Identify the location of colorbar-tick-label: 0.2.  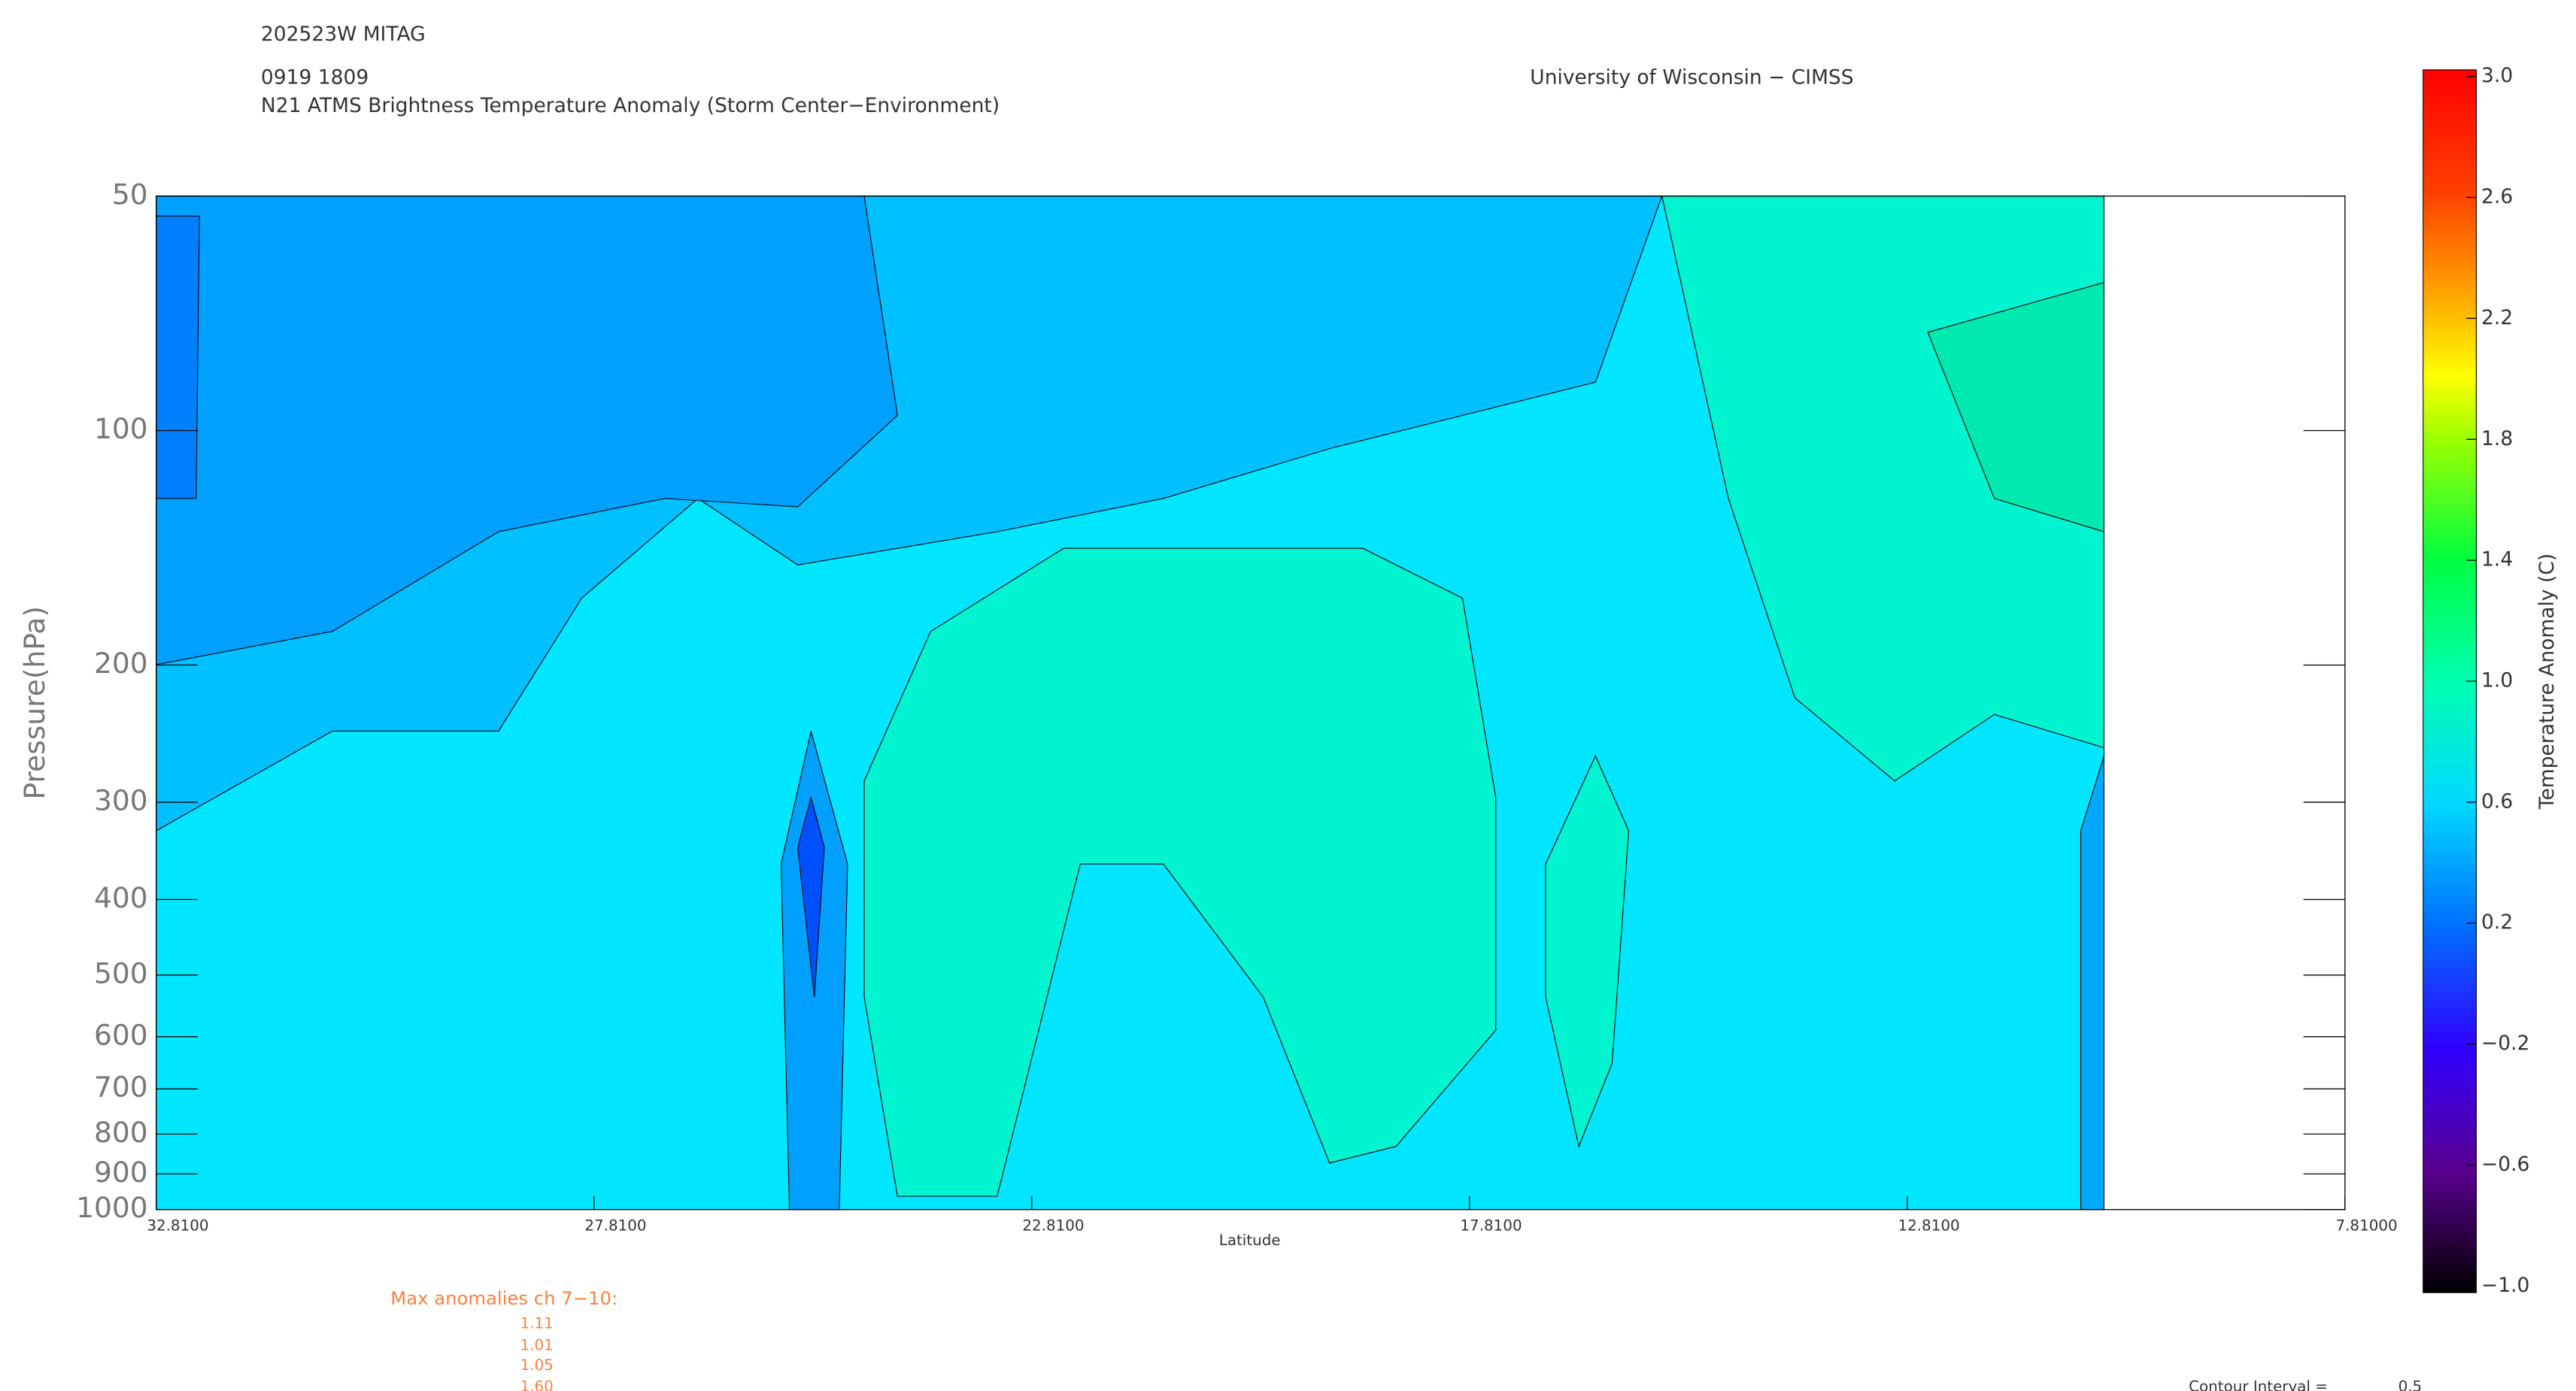
(2497, 922).